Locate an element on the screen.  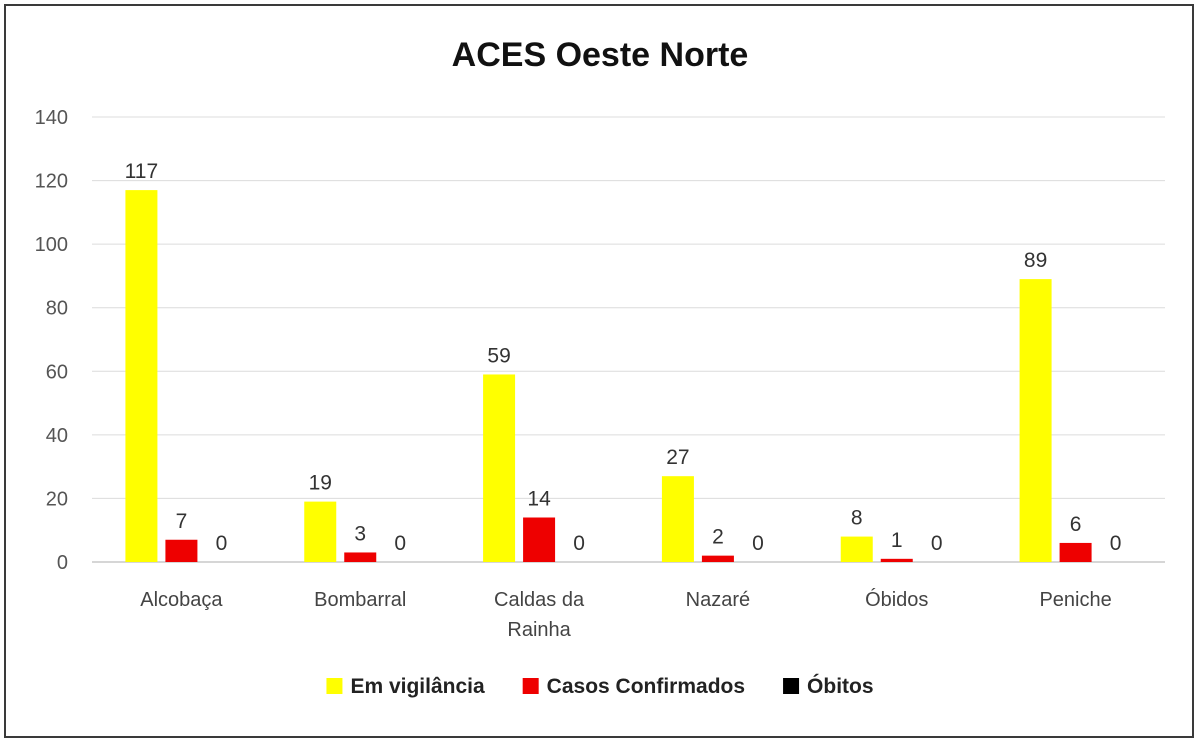
data-label: 59 is located at coordinates (498, 355).